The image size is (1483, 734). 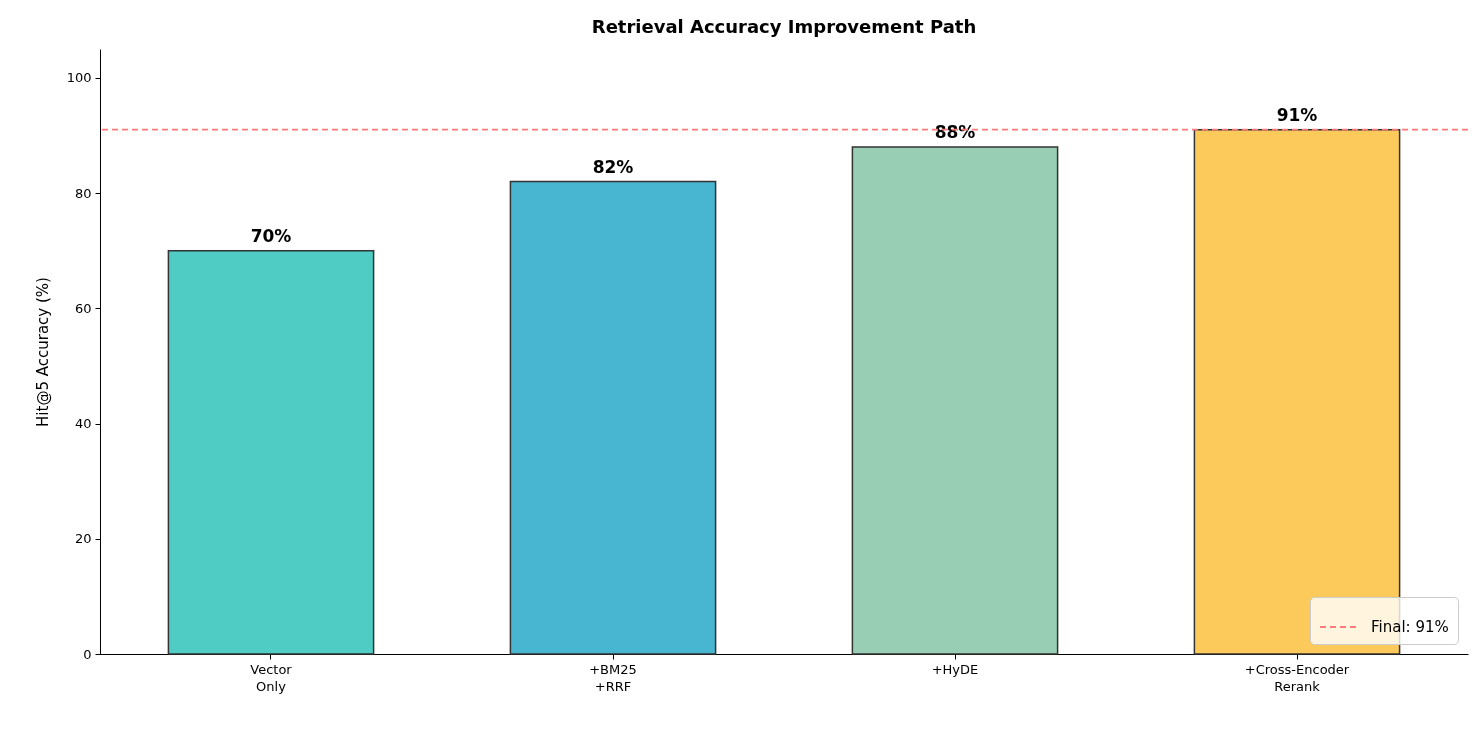 I want to click on data-label: 82%, so click(x=613, y=166).